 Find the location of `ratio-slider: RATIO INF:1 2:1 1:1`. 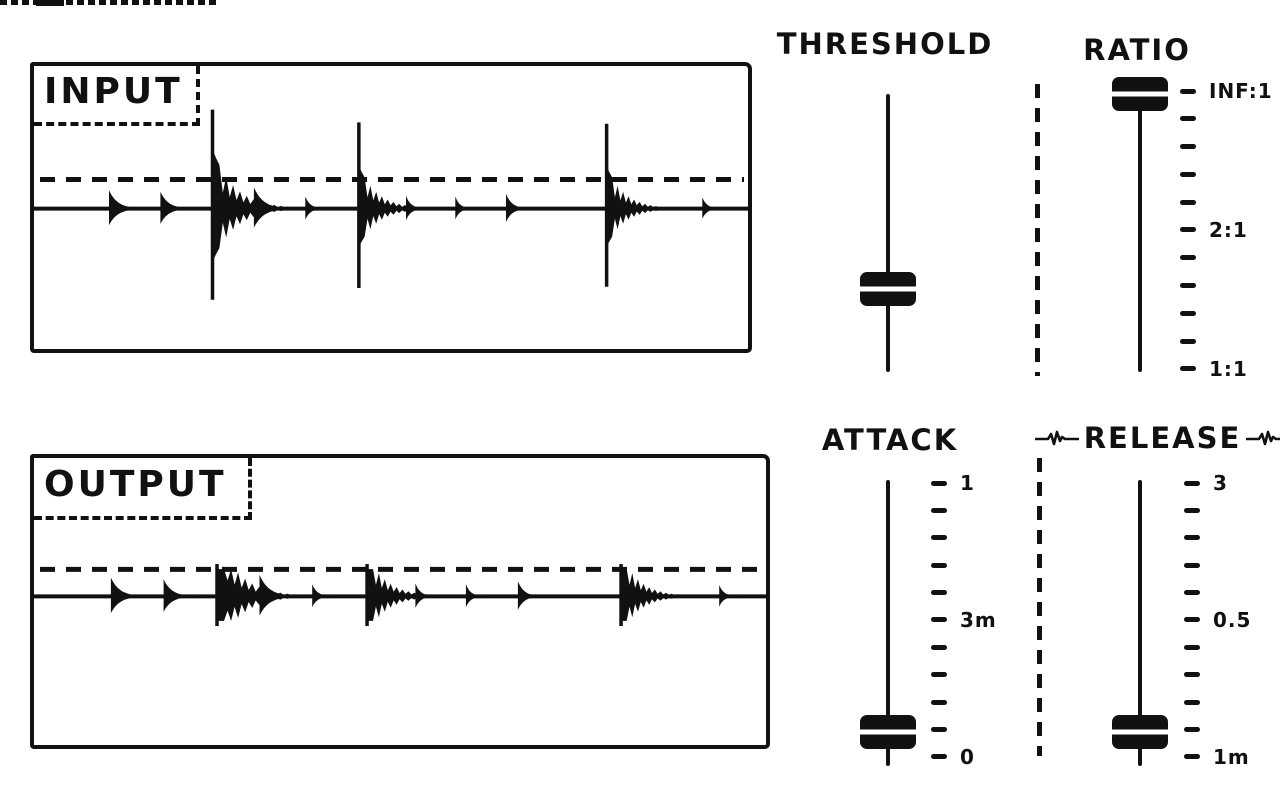

ratio-slider: RATIO INF:1 2:1 1:1 is located at coordinates (1170, 210).